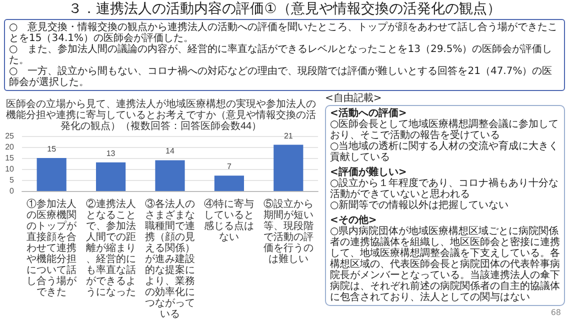 This screenshot has height=320, width=569. What do you see at coordinates (445, 189) in the screenshot?
I see `text: ○設立から１年程度であり、コロナ禍もあり十分な活動ができていないと思われる` at bounding box center [445, 189].